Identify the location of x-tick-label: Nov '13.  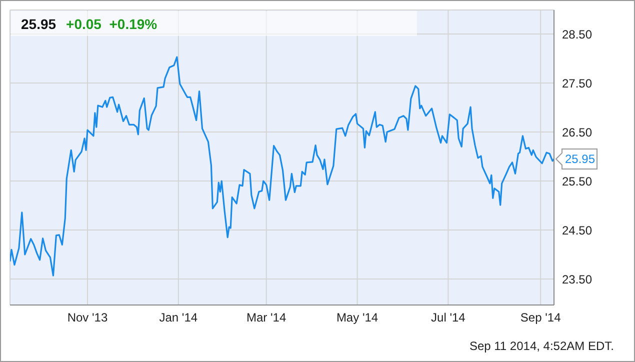
(87, 317).